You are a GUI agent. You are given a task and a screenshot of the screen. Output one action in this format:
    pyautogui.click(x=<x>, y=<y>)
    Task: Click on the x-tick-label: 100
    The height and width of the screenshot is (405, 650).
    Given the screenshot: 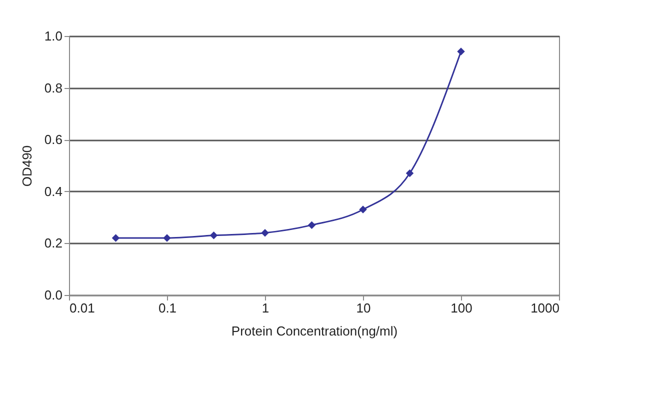 What is the action you would take?
    pyautogui.click(x=461, y=308)
    